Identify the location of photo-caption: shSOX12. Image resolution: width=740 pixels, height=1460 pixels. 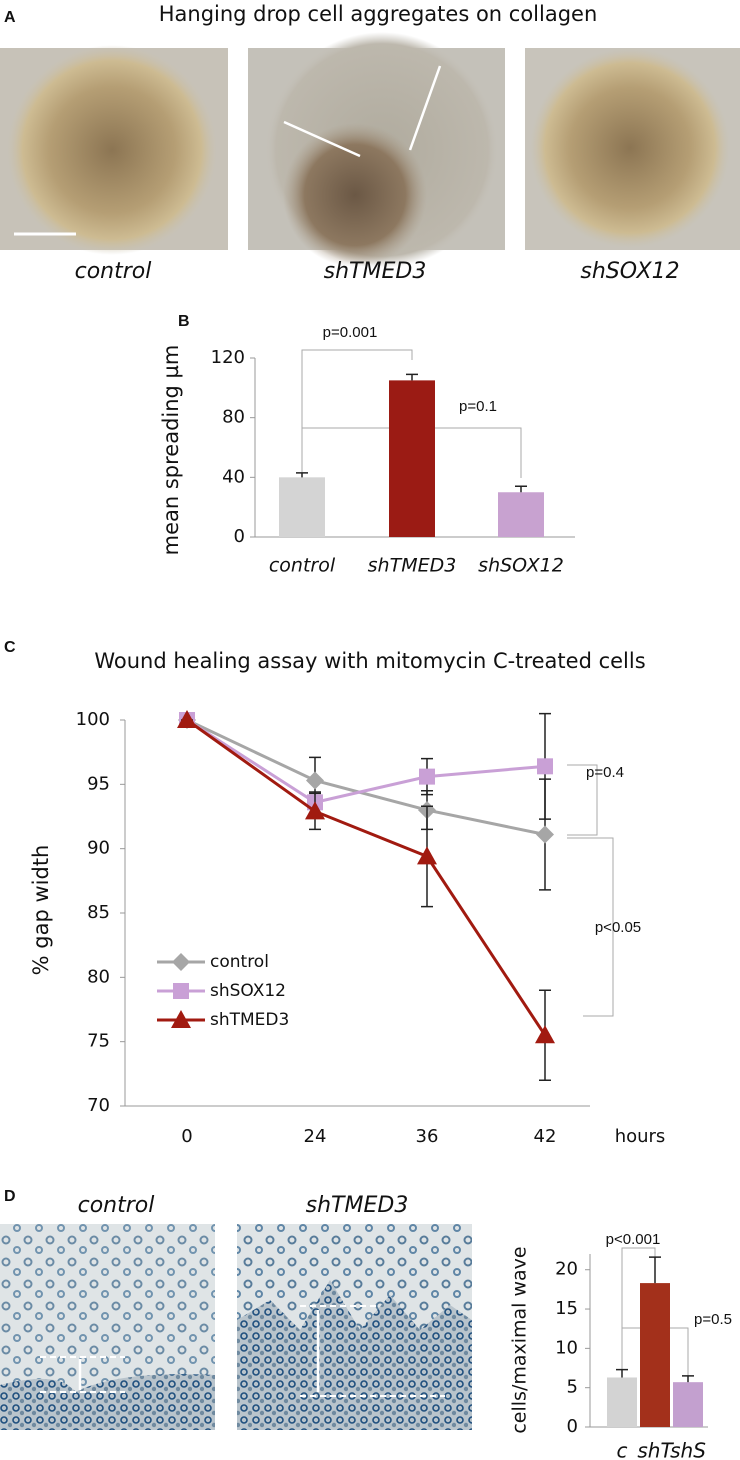
(629, 271).